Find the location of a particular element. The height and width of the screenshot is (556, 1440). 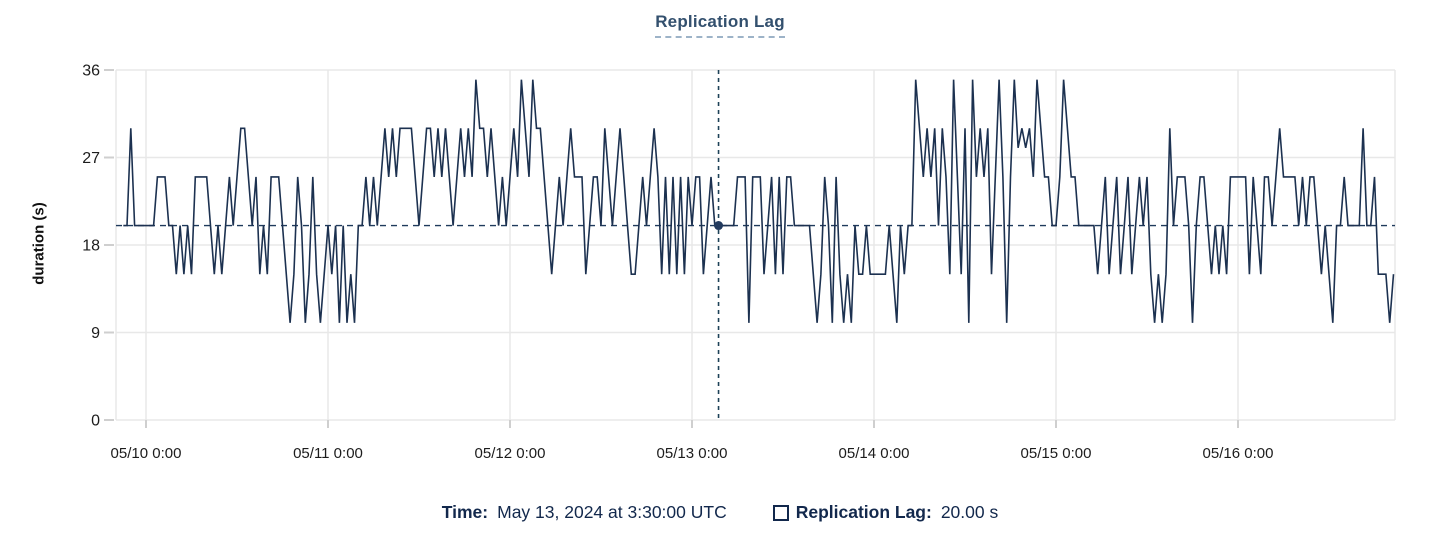

series-swatch-icon is located at coordinates (780, 512).